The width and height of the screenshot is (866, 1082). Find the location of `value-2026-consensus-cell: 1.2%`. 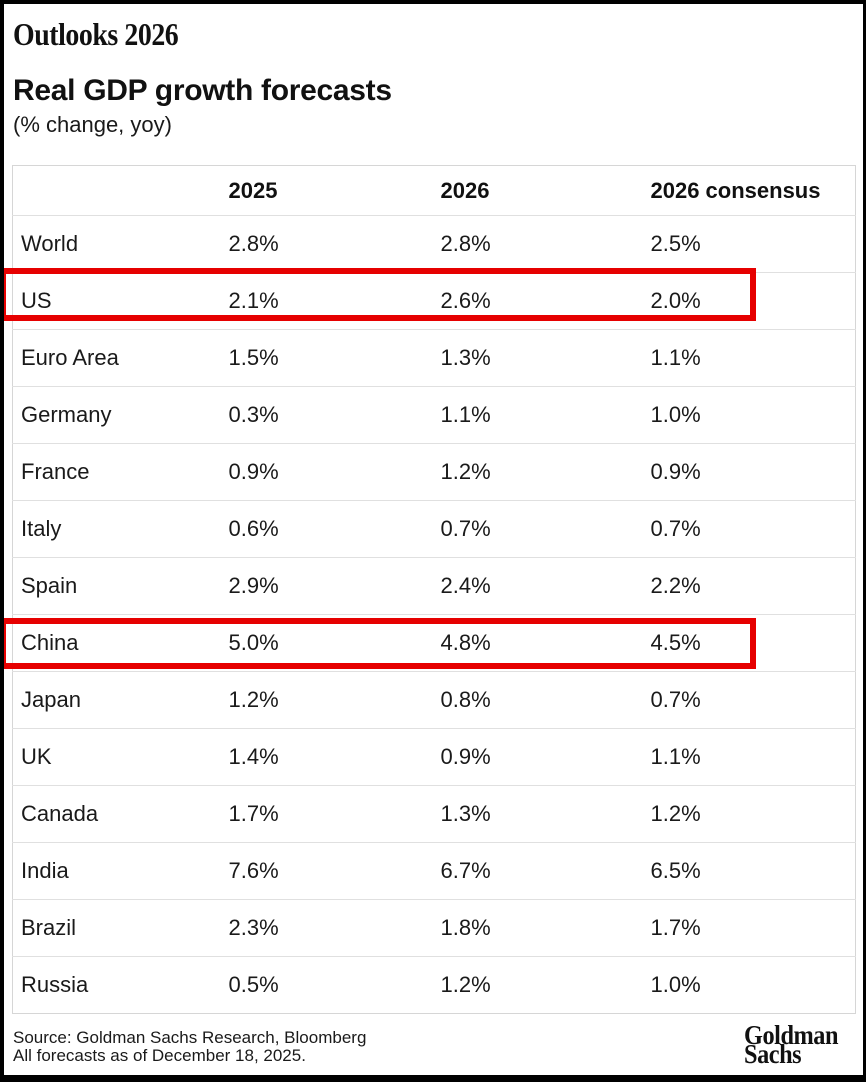

value-2026-consensus-cell: 1.2% is located at coordinates (675, 813).